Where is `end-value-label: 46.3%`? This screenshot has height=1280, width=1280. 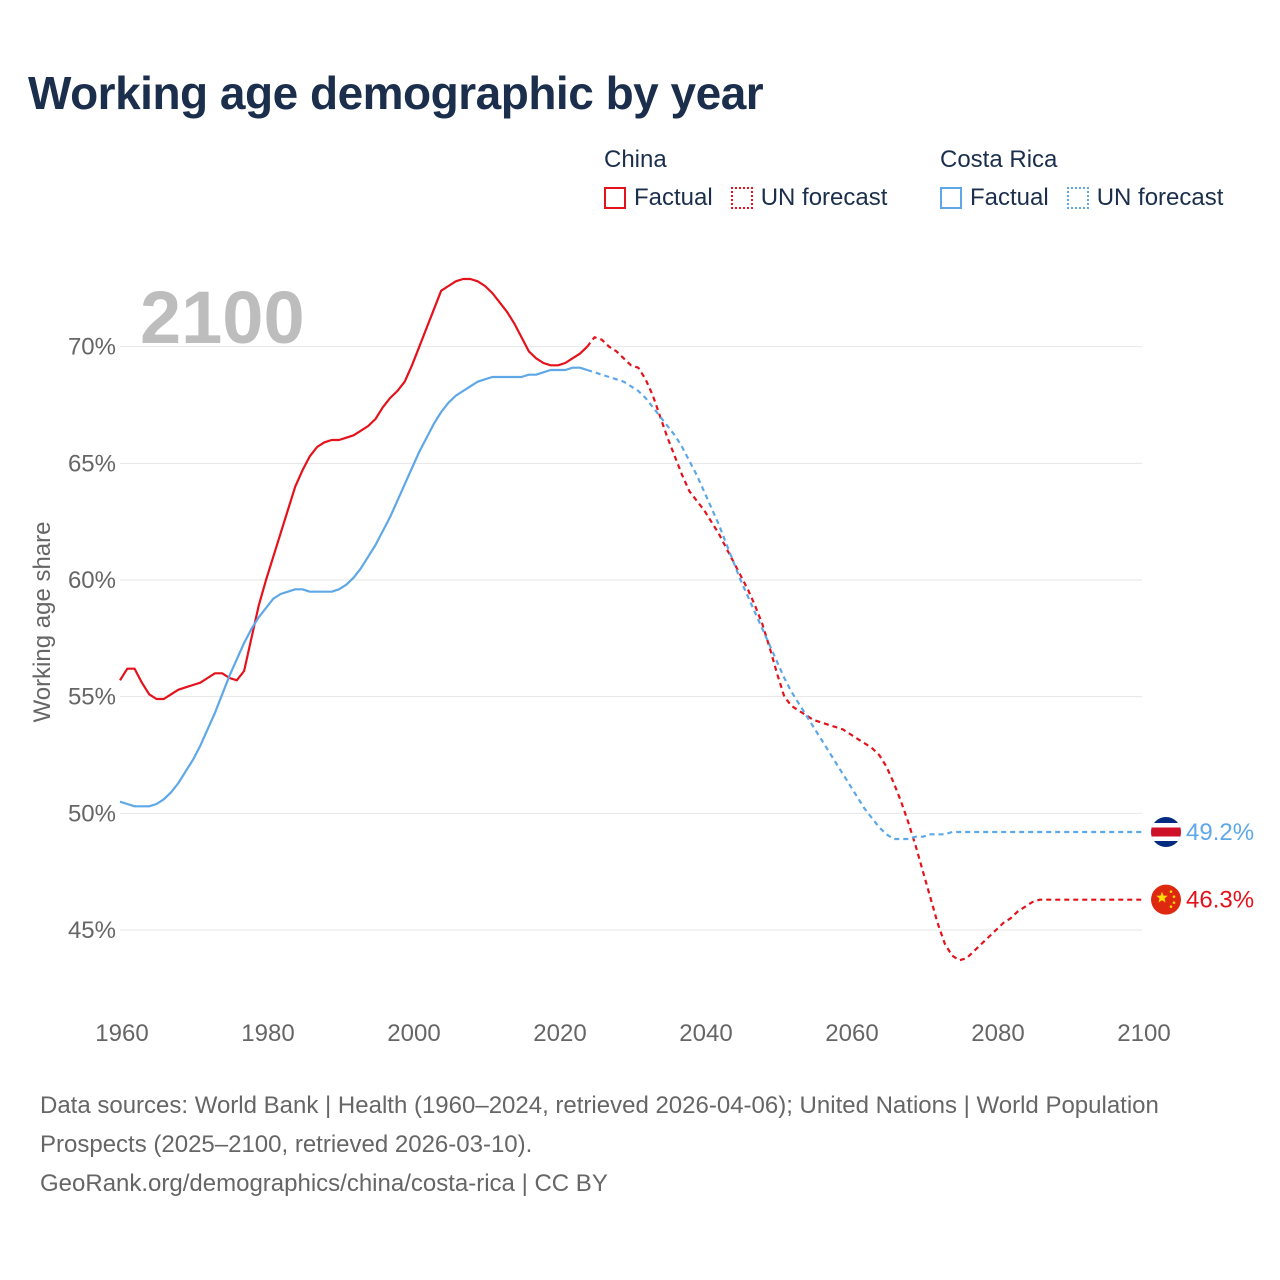
end-value-label: 46.3% is located at coordinates (1220, 900).